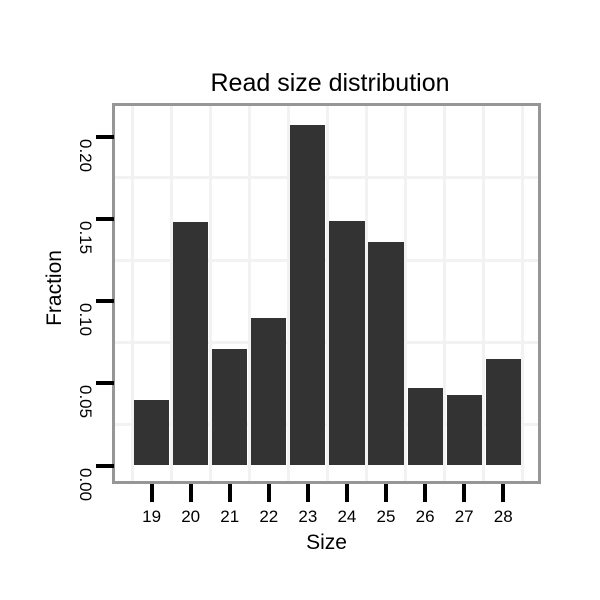 The image size is (600, 600). What do you see at coordinates (85, 155) in the screenshot?
I see `y-tick-label: 0.20` at bounding box center [85, 155].